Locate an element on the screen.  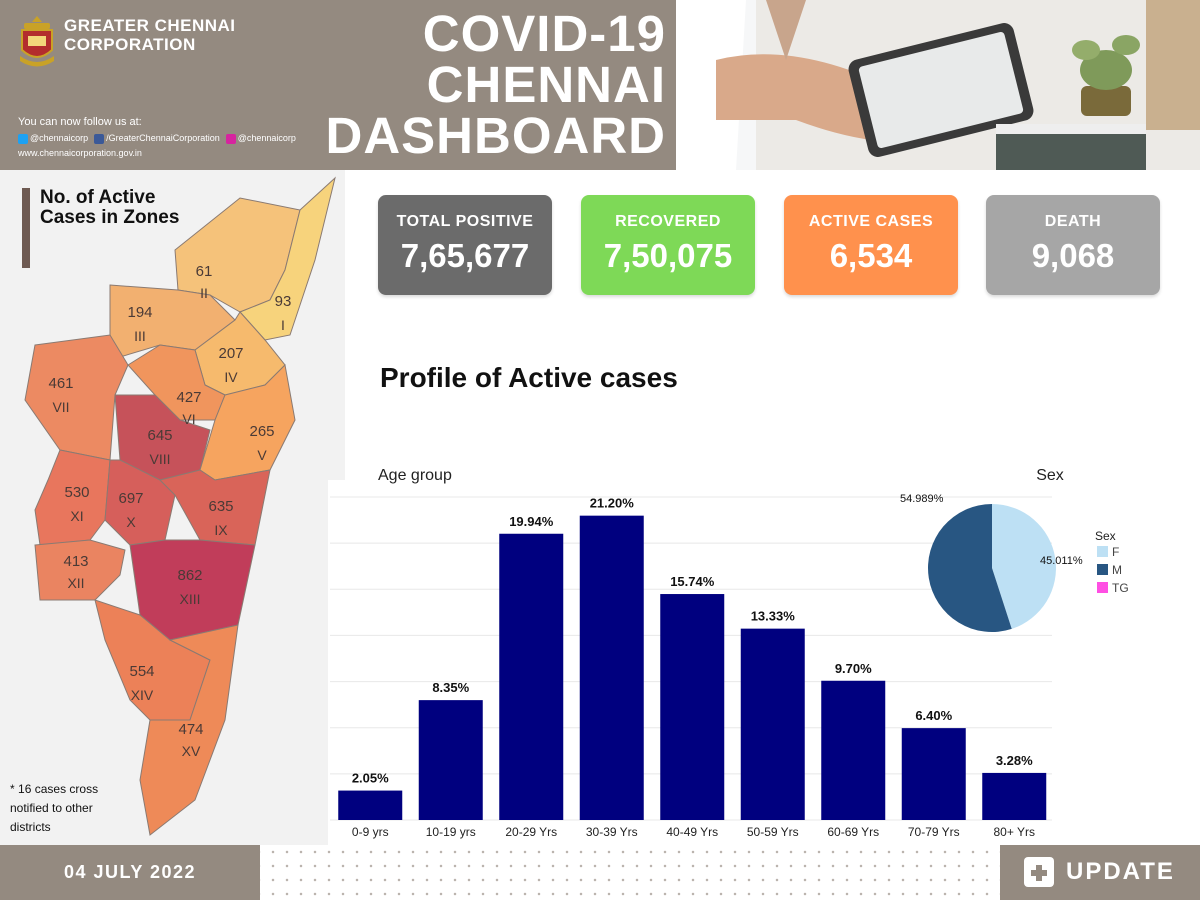
total-positive-card: TOTAL POSITIVE 7,65,677 is located at coordinates (465, 245).